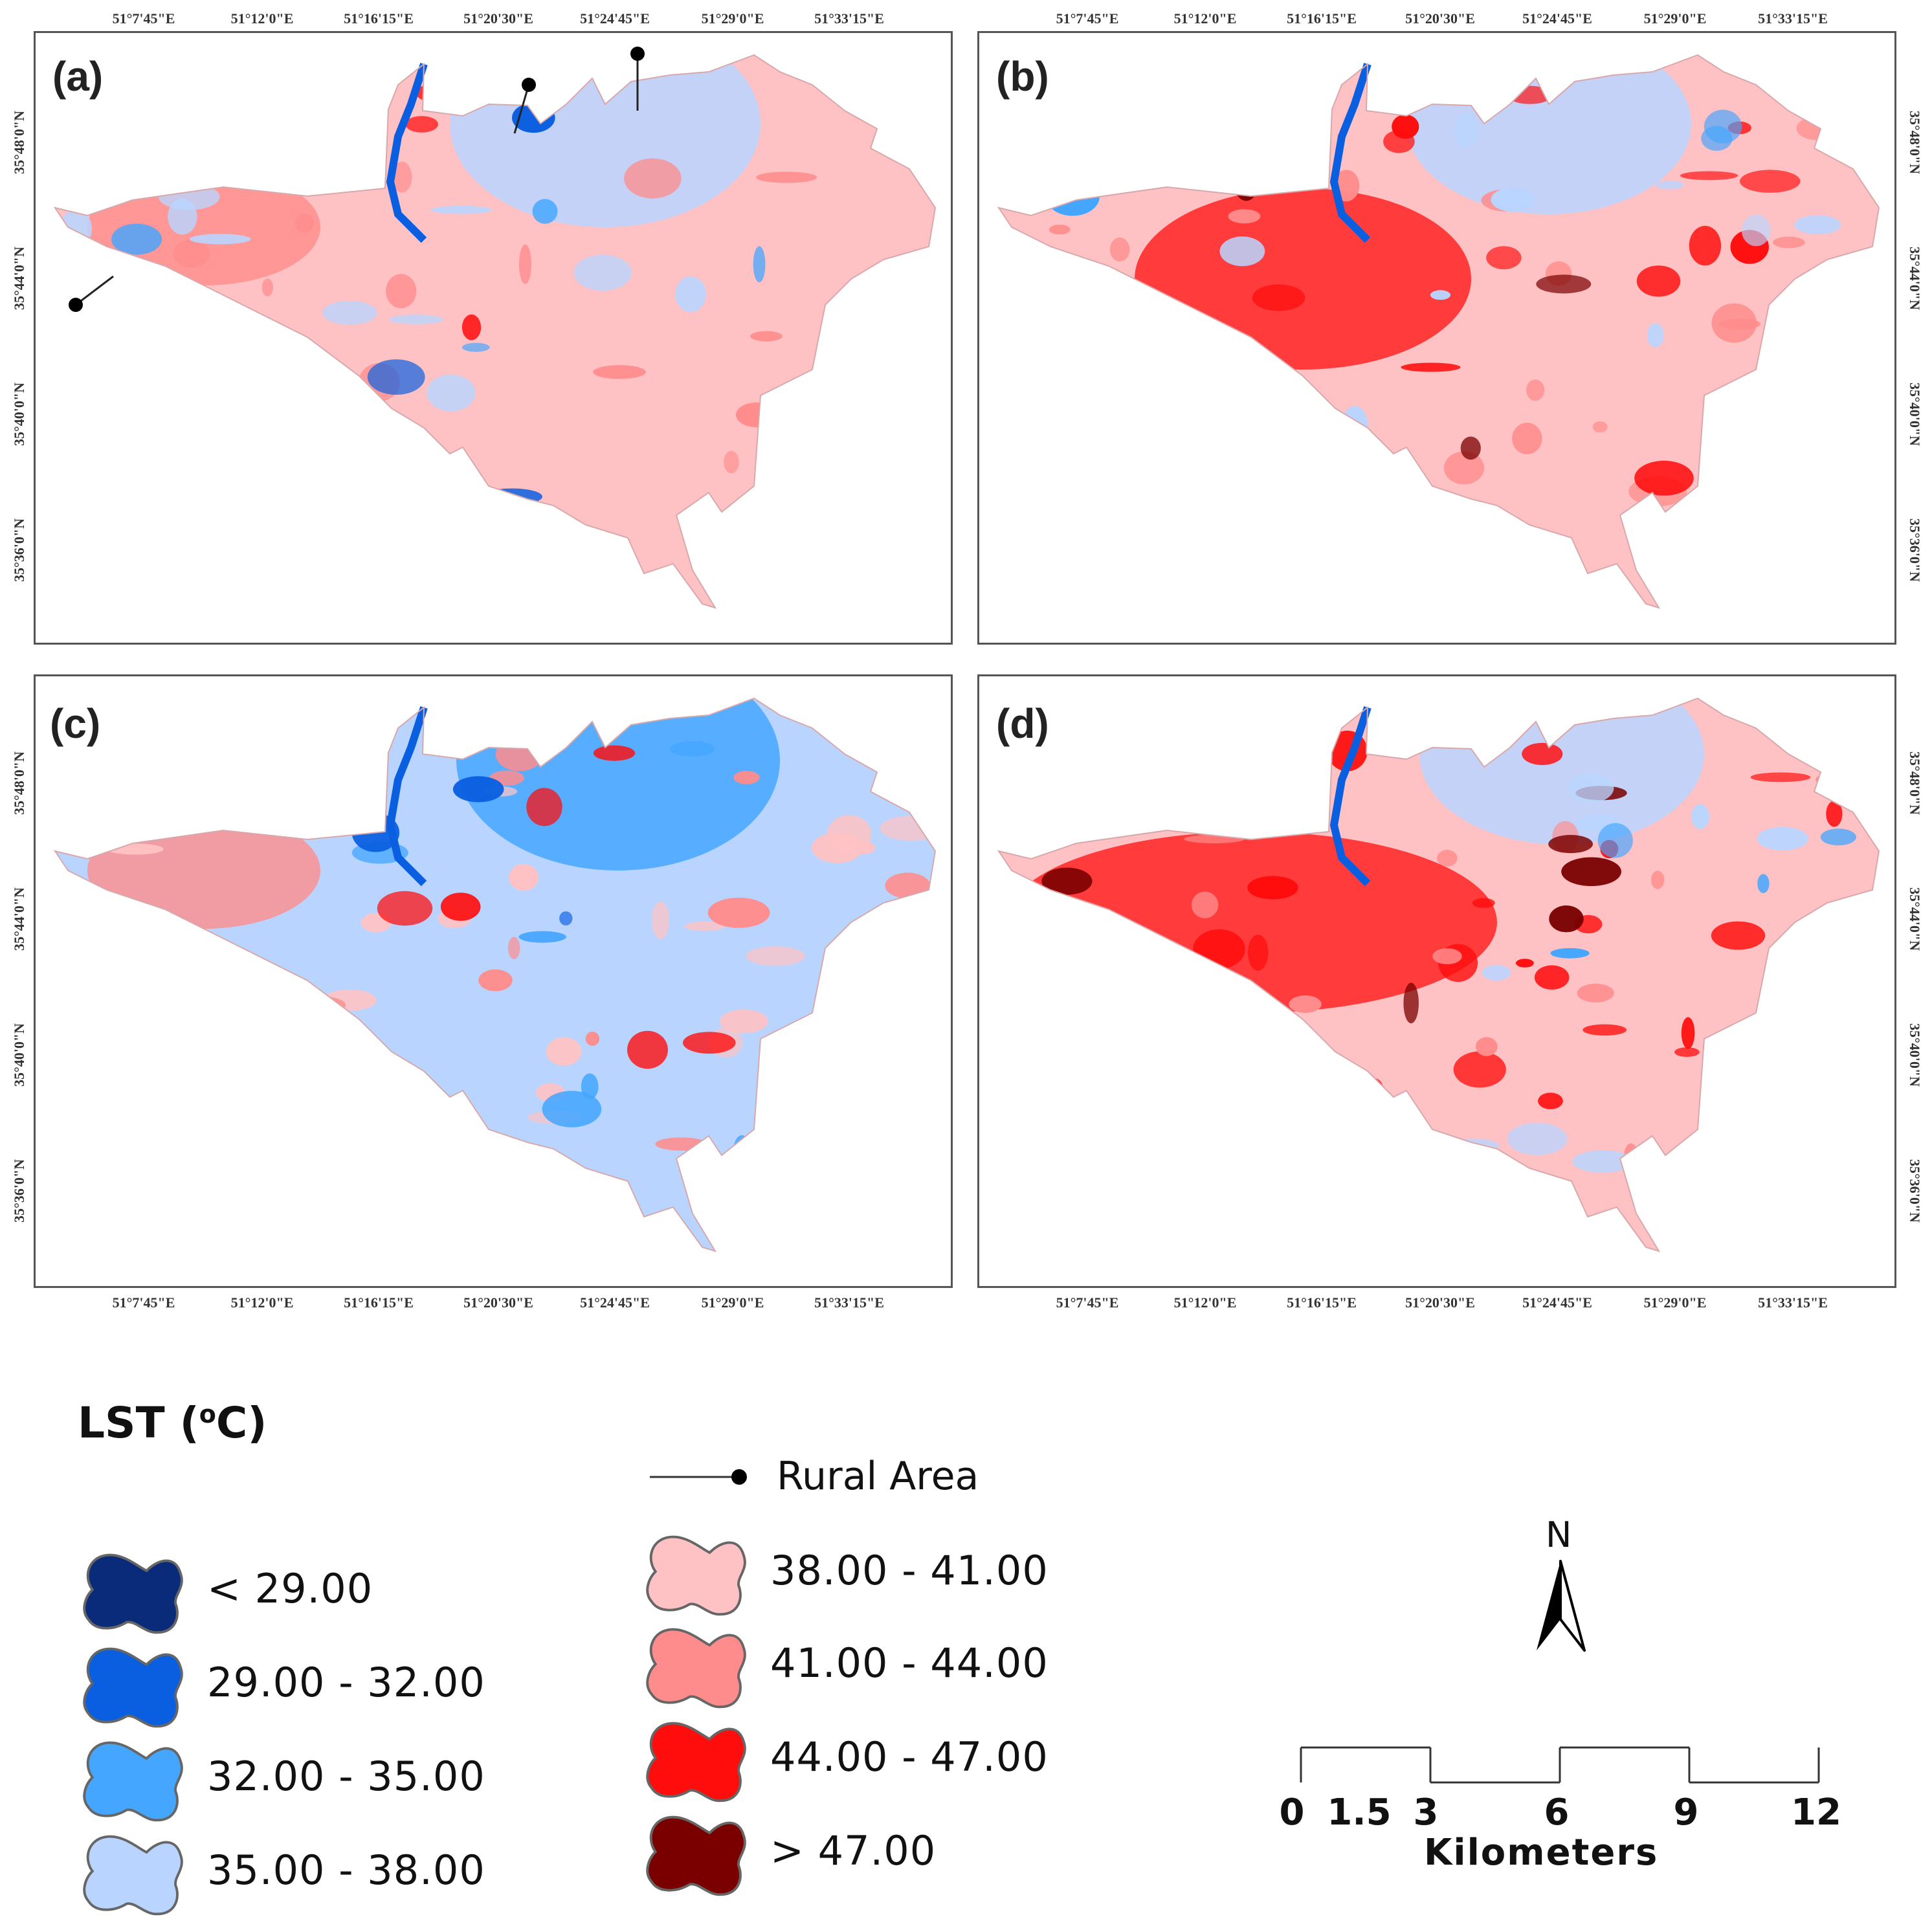 The height and width of the screenshot is (1919, 1932). Describe the element at coordinates (262, 1302) in the screenshot. I see `lon-tick-bottom-c: 51°12'0"E` at that location.